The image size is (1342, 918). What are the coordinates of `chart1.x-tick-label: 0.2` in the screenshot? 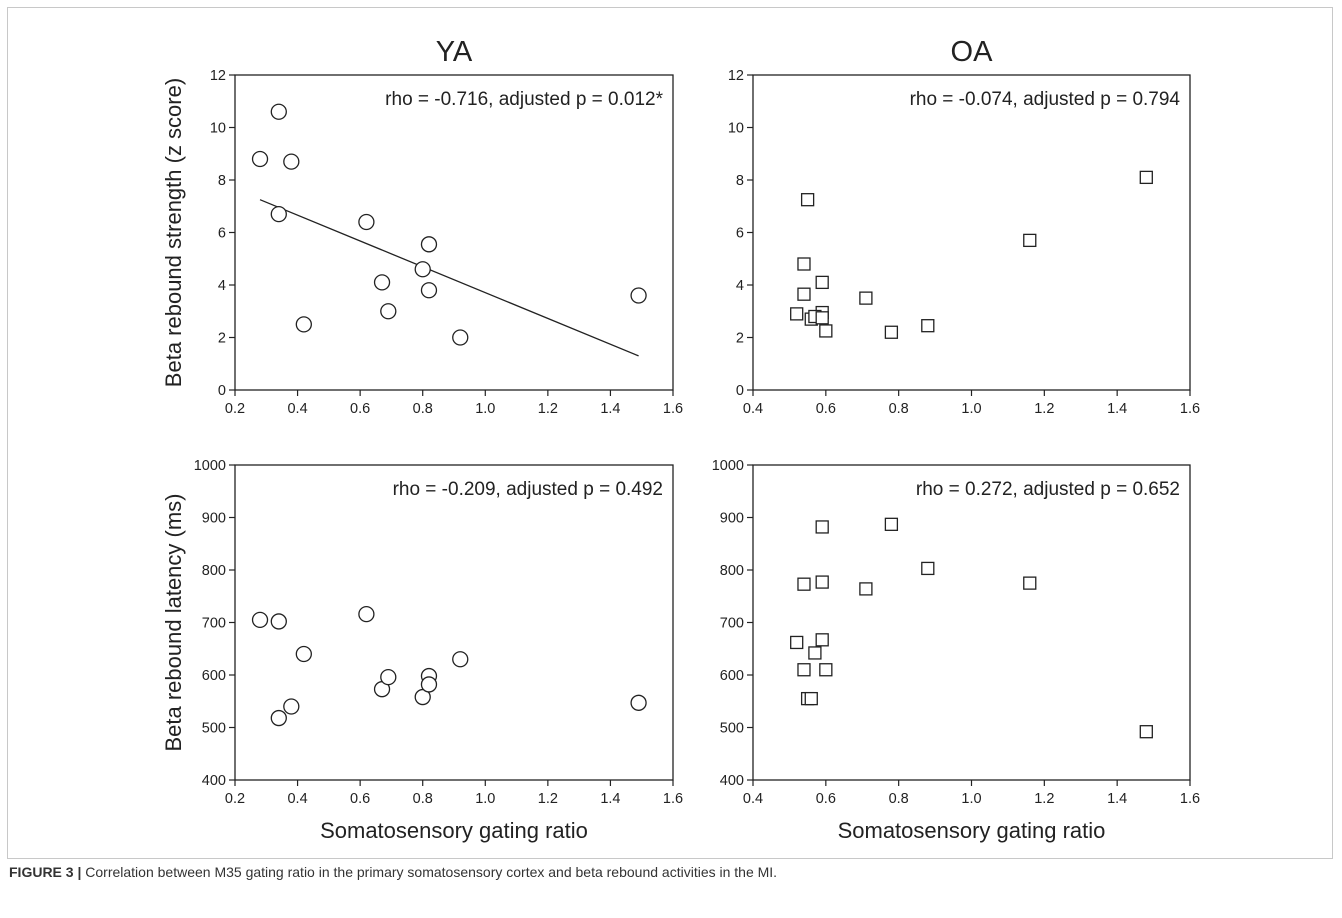 It's located at (235, 409).